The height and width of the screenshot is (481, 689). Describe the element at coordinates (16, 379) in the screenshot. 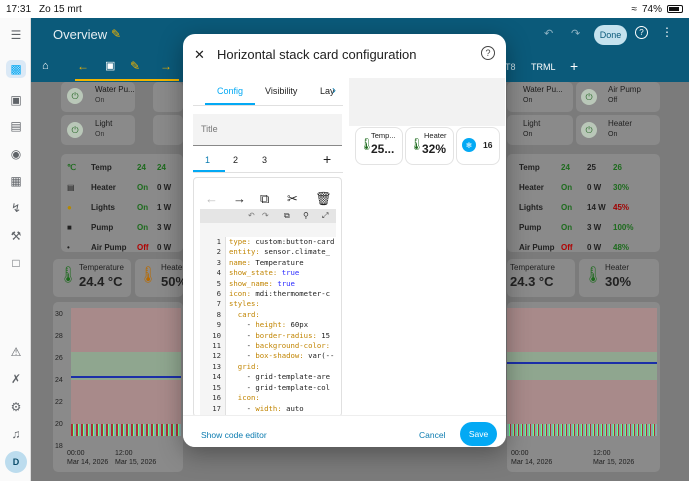

I see `sidebar-item-developer: ✗` at that location.